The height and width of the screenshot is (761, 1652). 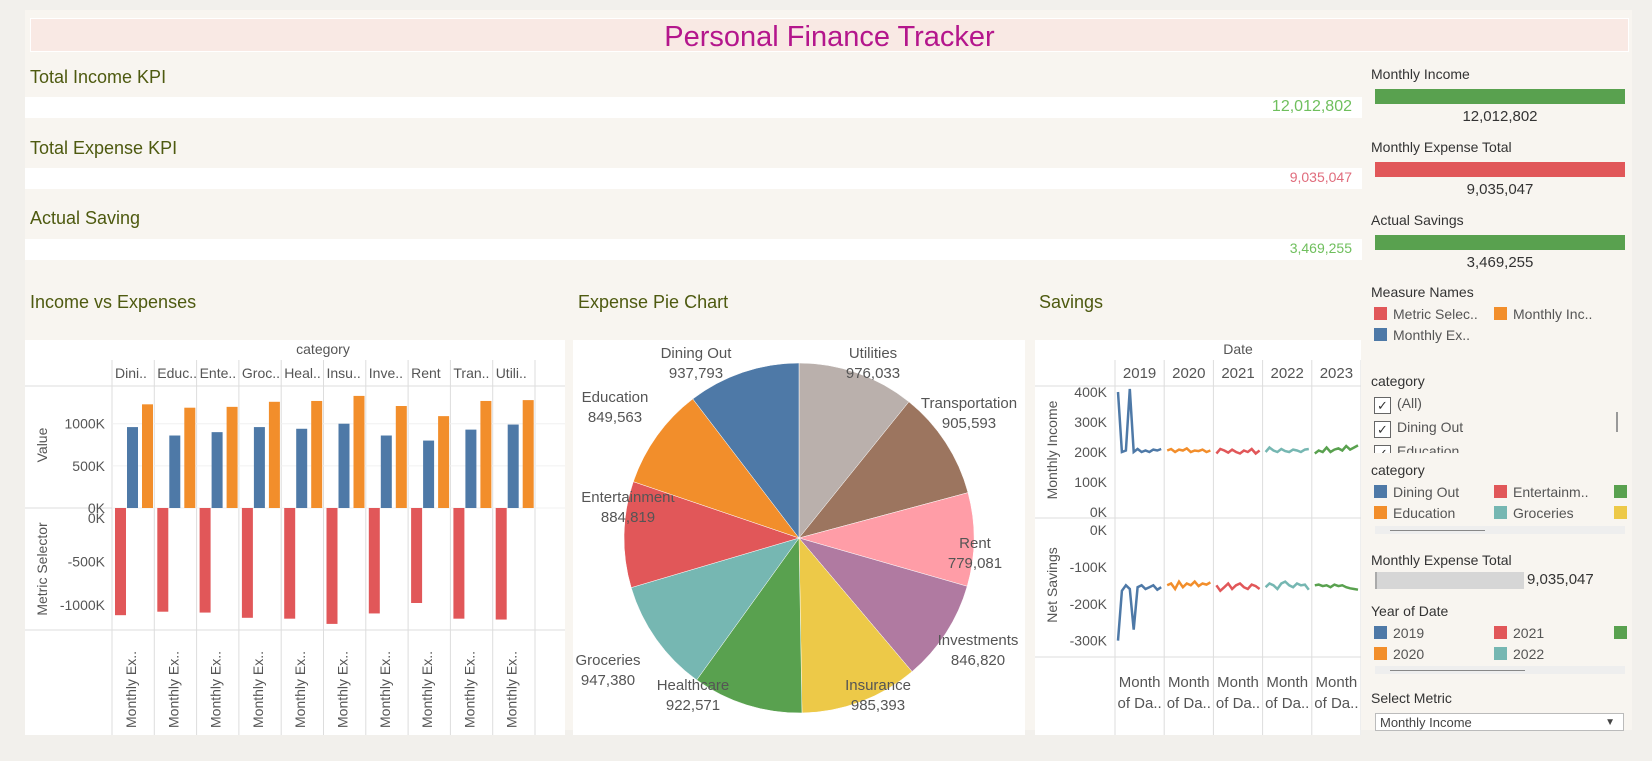 What do you see at coordinates (426, 373) in the screenshot?
I see `category-label: Rent` at bounding box center [426, 373].